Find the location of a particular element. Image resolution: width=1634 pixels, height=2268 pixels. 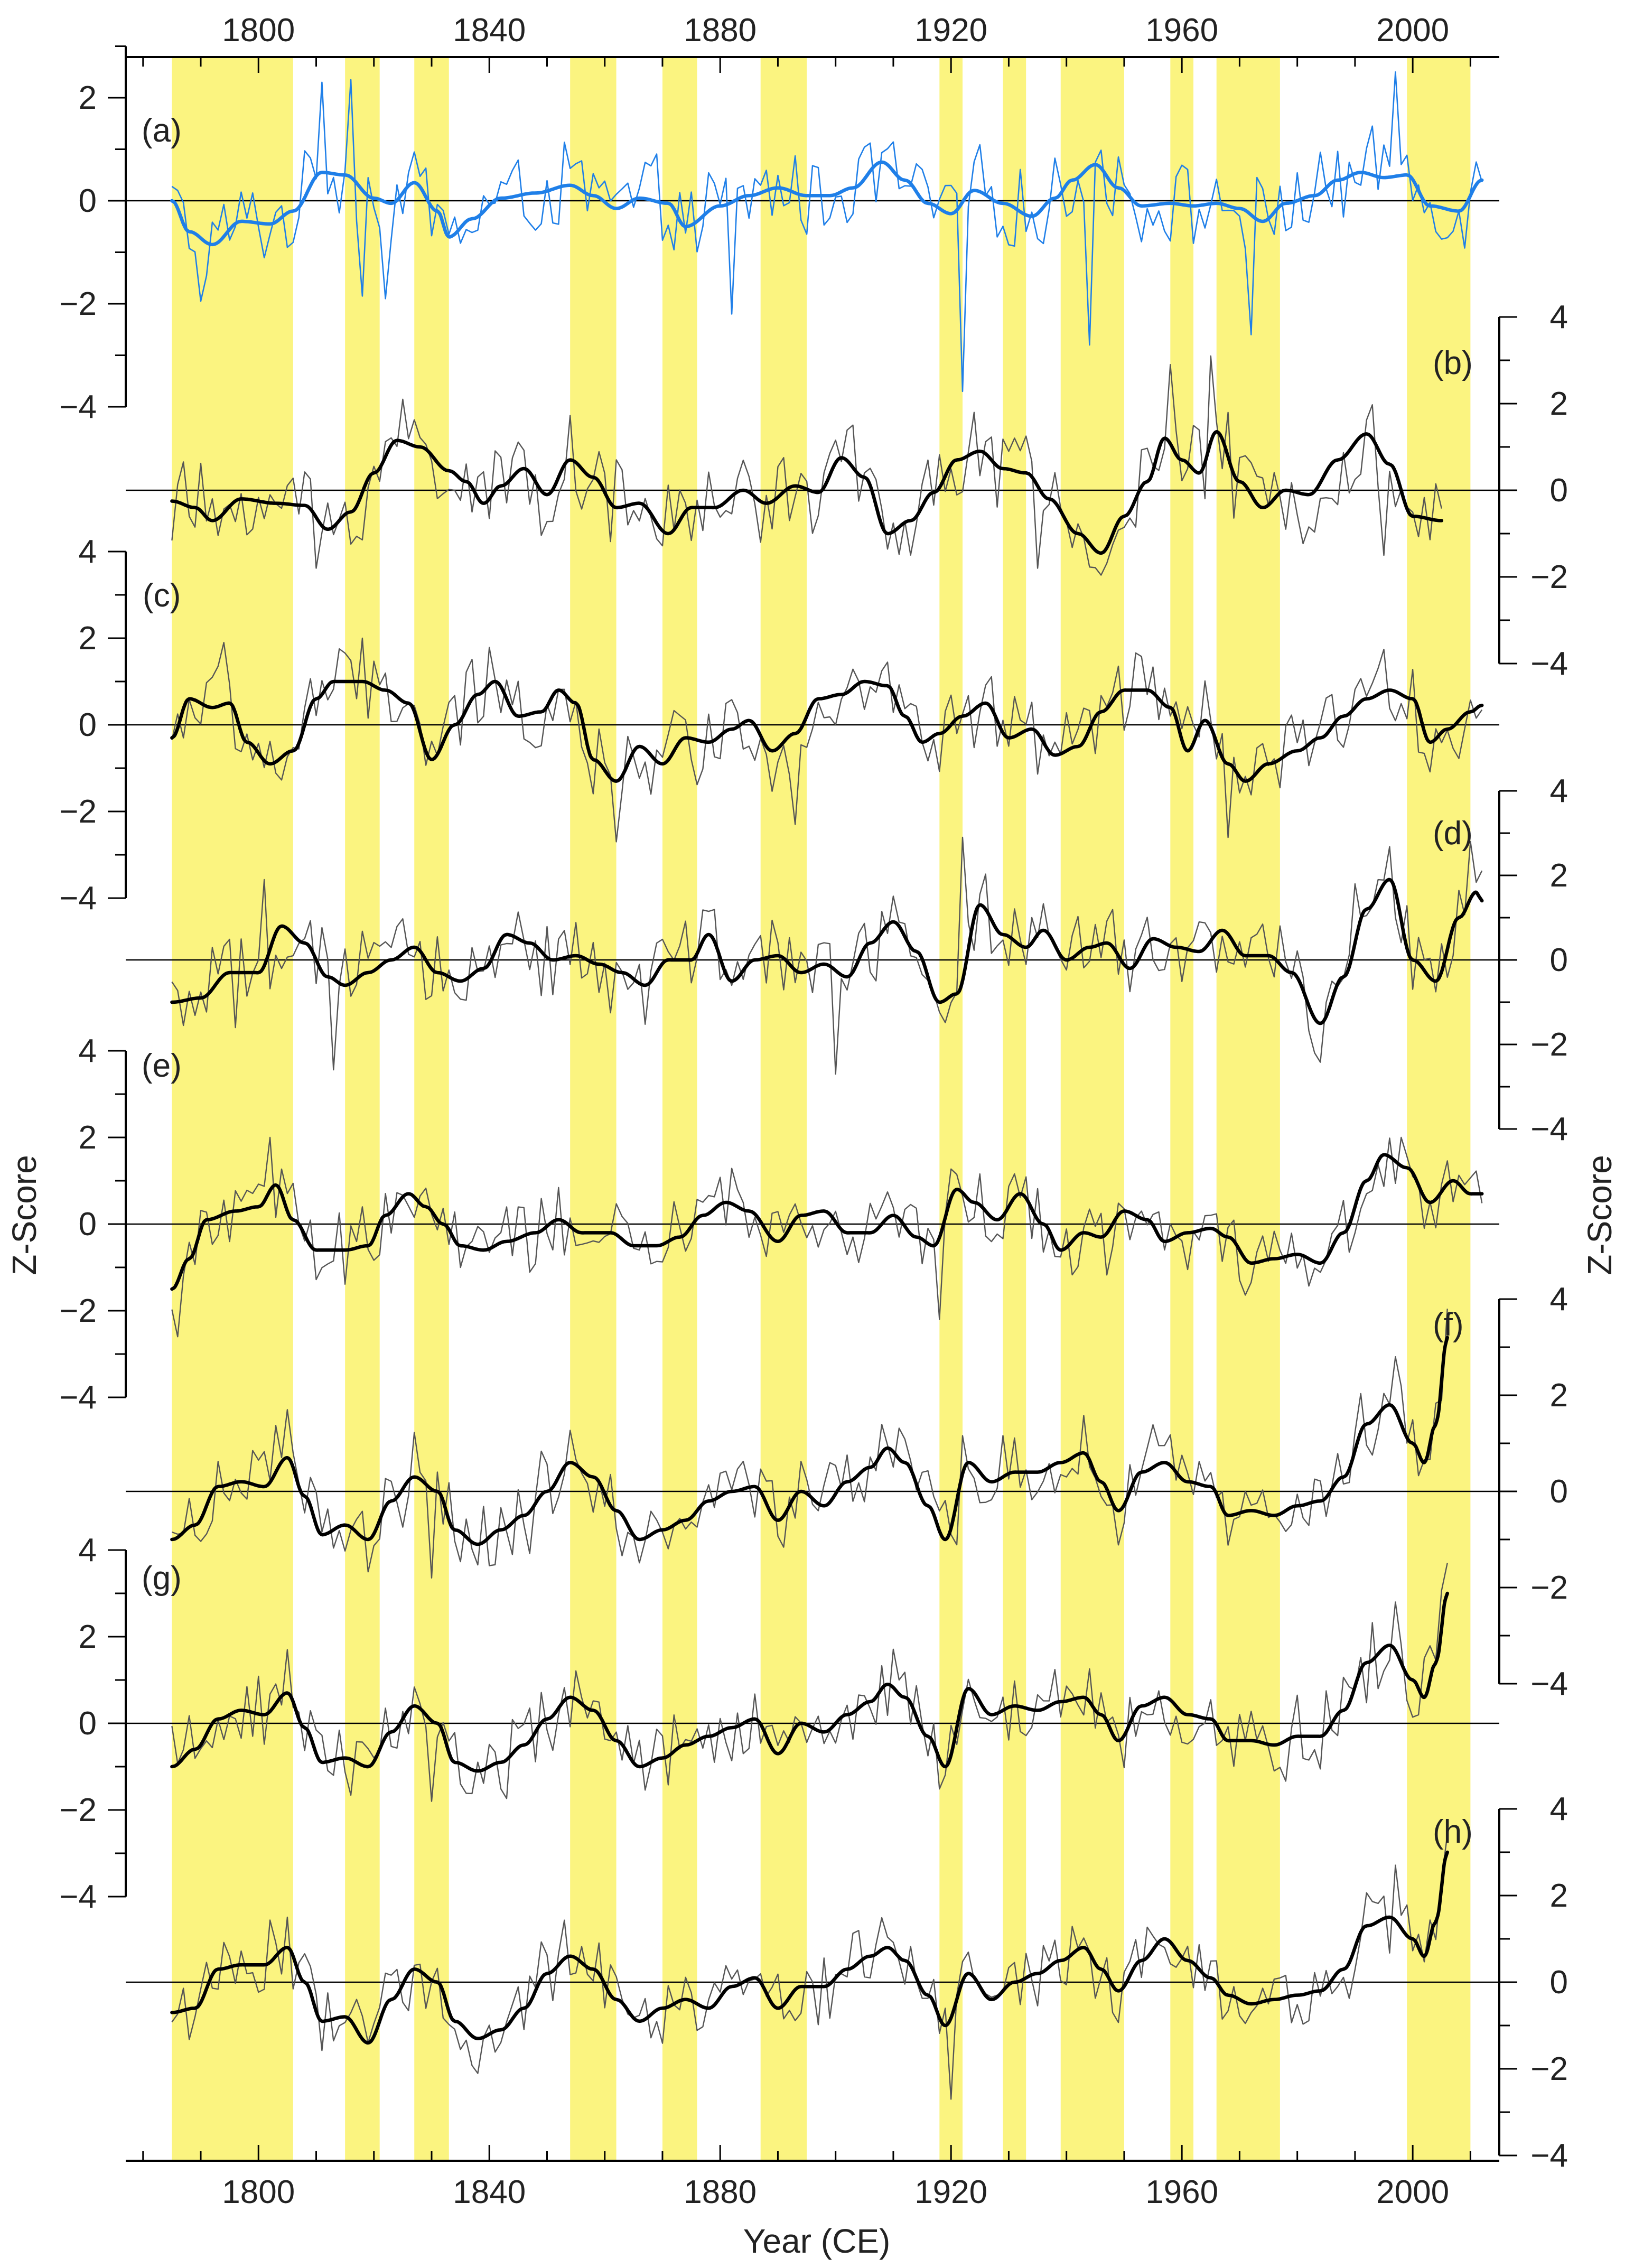

panel-d-y-tick-label: 0 is located at coordinates (1559, 960).